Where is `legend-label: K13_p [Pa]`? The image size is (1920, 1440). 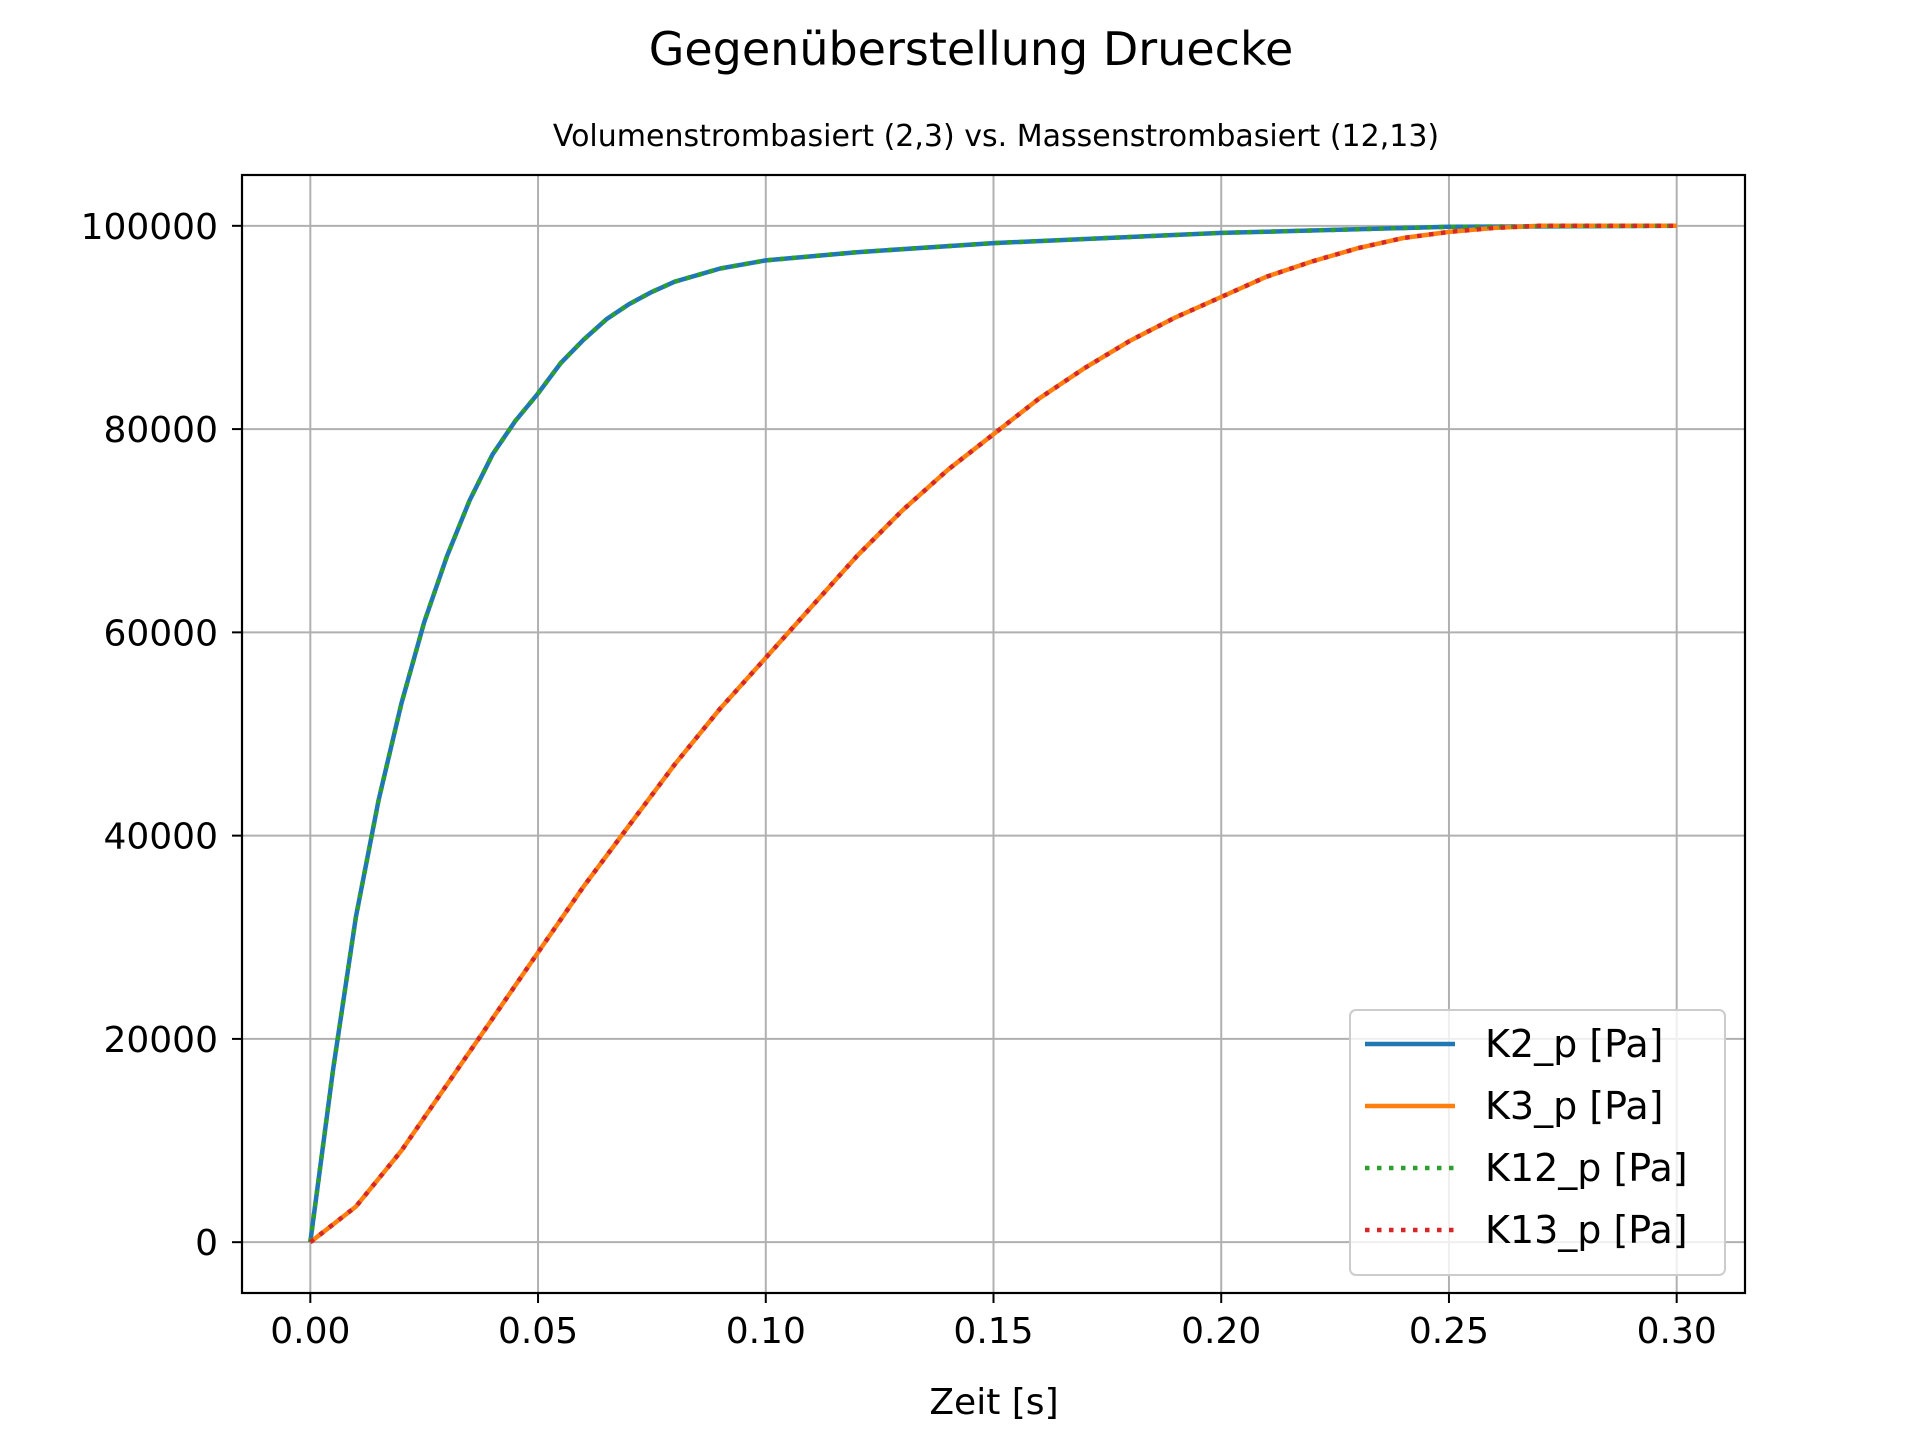
legend-label: K13_p [Pa] is located at coordinates (1586, 1230).